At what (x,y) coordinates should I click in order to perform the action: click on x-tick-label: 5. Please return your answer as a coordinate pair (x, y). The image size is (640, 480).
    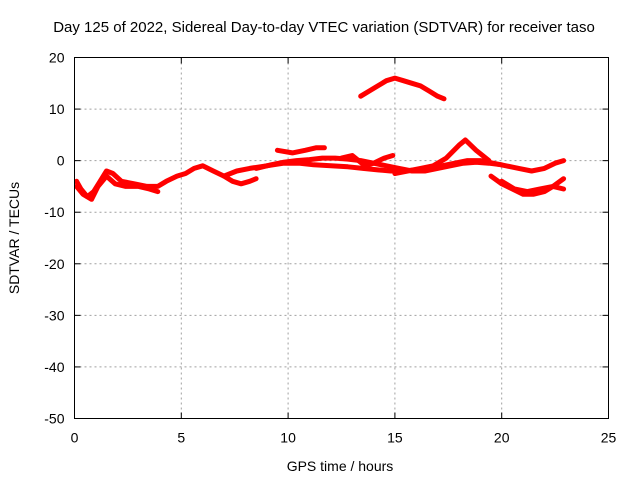
    Looking at the image, I should click on (181, 438).